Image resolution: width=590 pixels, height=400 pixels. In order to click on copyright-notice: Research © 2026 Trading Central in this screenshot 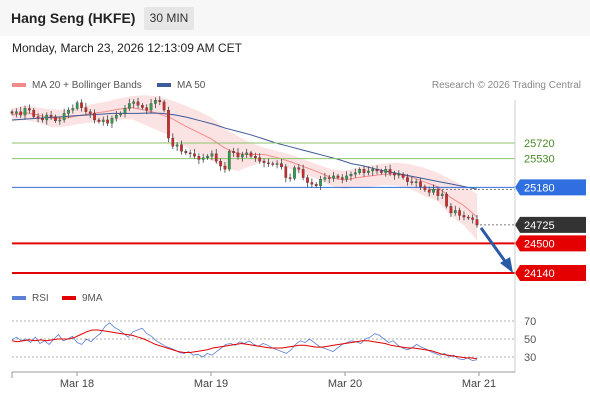, I will do `click(506, 85)`.